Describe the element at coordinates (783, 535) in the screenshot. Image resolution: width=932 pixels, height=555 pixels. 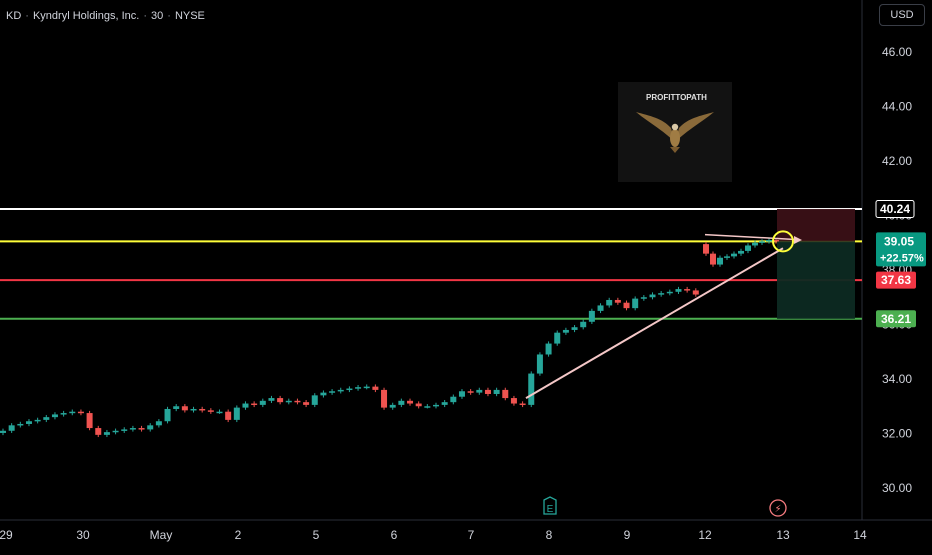
I see `date-tick-label: 13` at that location.